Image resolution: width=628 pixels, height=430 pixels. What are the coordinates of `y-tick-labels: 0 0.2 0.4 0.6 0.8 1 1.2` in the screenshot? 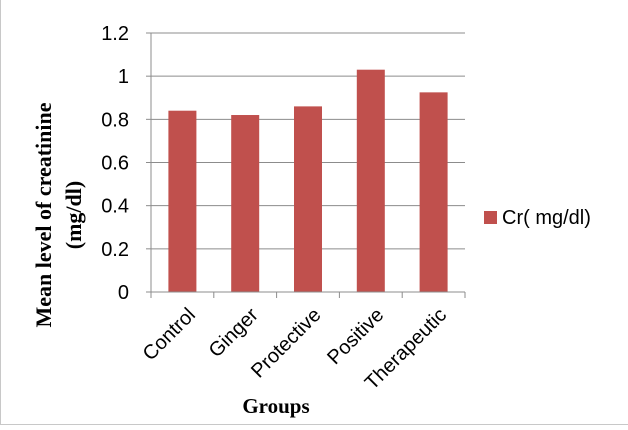 It's located at (115, 163).